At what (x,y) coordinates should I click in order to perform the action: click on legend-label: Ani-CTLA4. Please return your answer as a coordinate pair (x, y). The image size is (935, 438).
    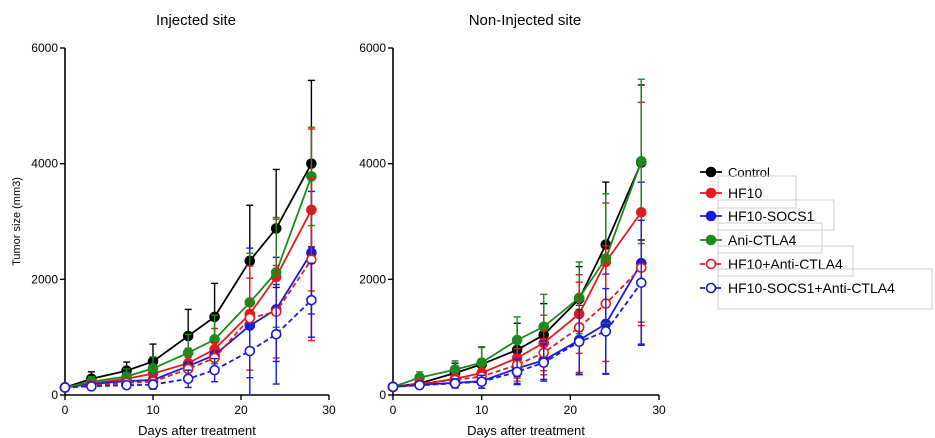
    Looking at the image, I should click on (762, 240).